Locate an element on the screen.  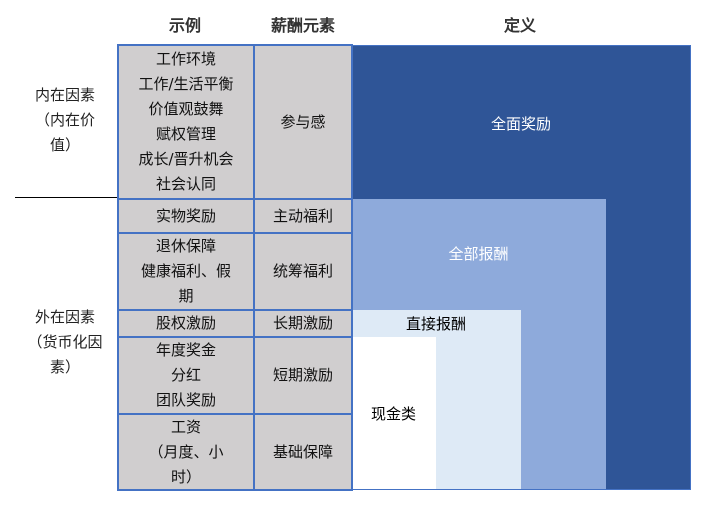
examples-cell: 工作环境 工作/生活平衡 价值观鼓舞 赋权管理 成长/晋升机会 社会认同 is located at coordinates (186, 122).